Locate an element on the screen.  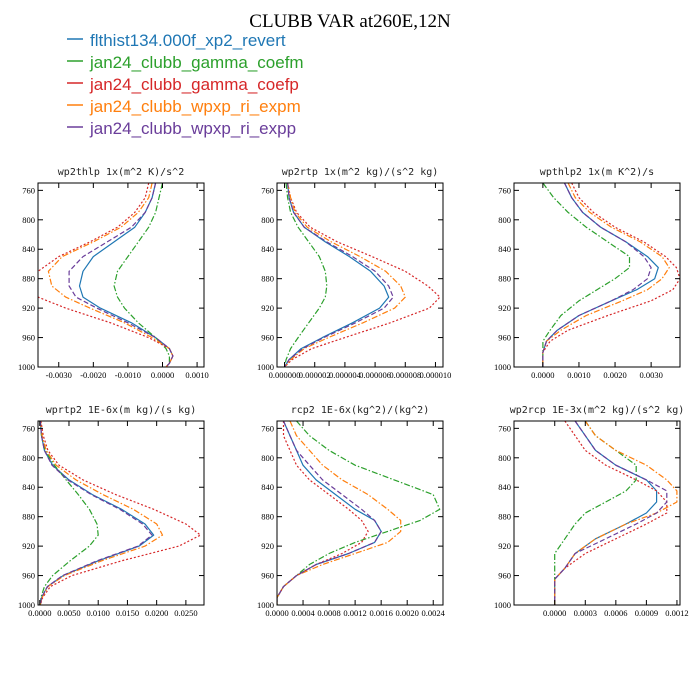
legend-label-3: jan24_clubb_gamma_coefp is located at coordinates (194, 84).